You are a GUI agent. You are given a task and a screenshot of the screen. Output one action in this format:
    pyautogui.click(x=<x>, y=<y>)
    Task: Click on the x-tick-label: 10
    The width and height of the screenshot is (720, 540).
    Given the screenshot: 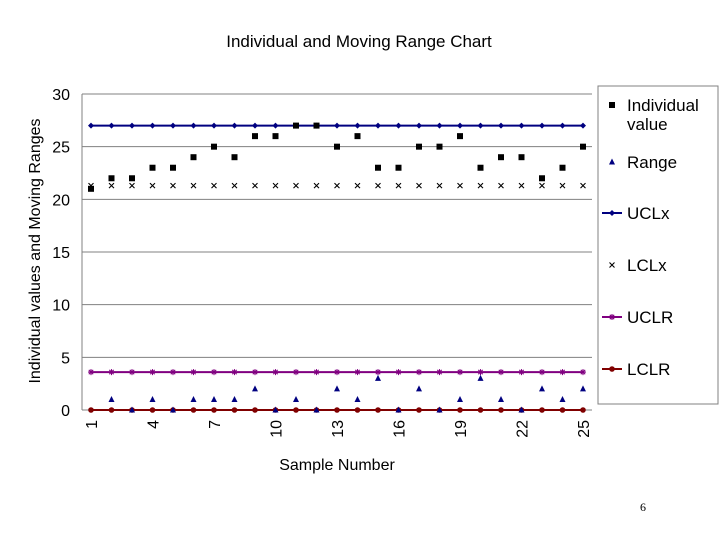 What is the action you would take?
    pyautogui.click(x=277, y=429)
    